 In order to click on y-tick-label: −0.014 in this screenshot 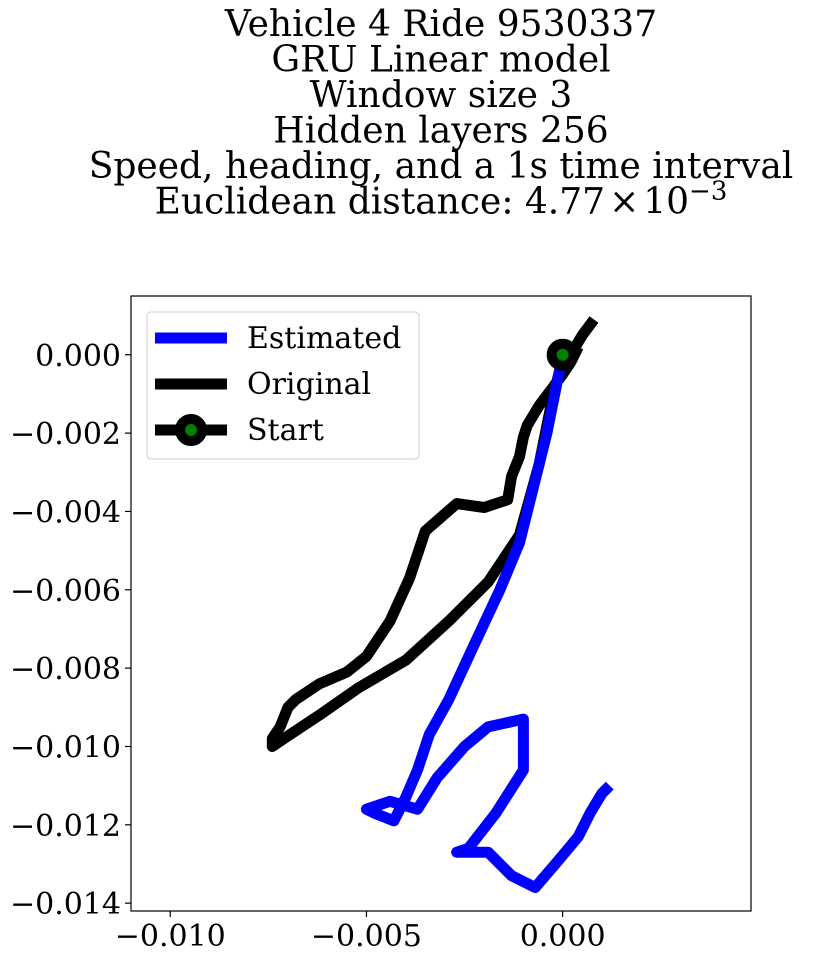, I will do `click(65, 904)`.